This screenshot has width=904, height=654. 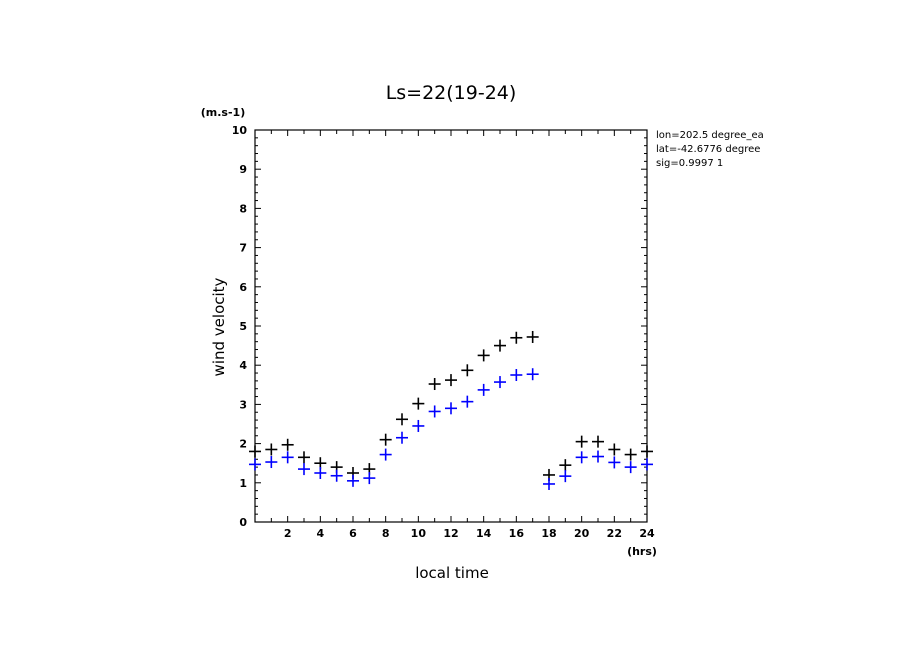 What do you see at coordinates (647, 533) in the screenshot?
I see `x-tick-label: 24` at bounding box center [647, 533].